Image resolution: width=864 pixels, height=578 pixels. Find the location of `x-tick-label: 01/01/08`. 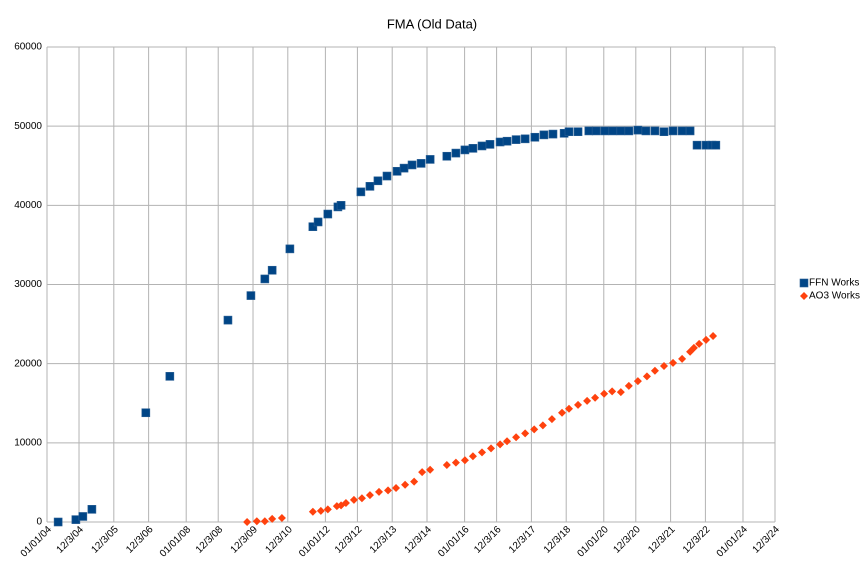

x-tick-label: 01/01/08 is located at coordinates (176, 542).